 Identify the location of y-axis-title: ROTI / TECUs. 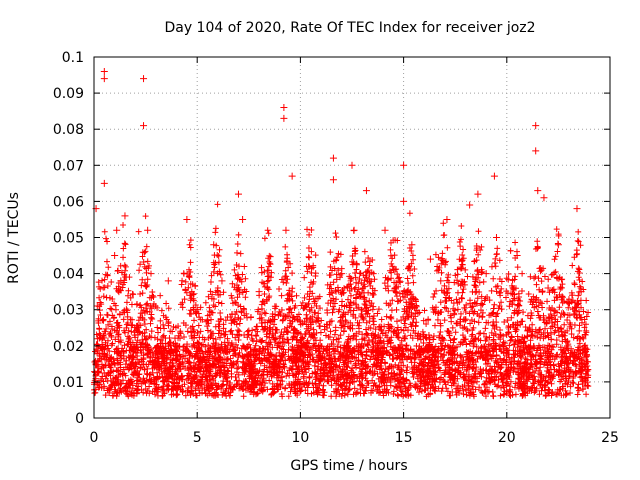
(14, 238).